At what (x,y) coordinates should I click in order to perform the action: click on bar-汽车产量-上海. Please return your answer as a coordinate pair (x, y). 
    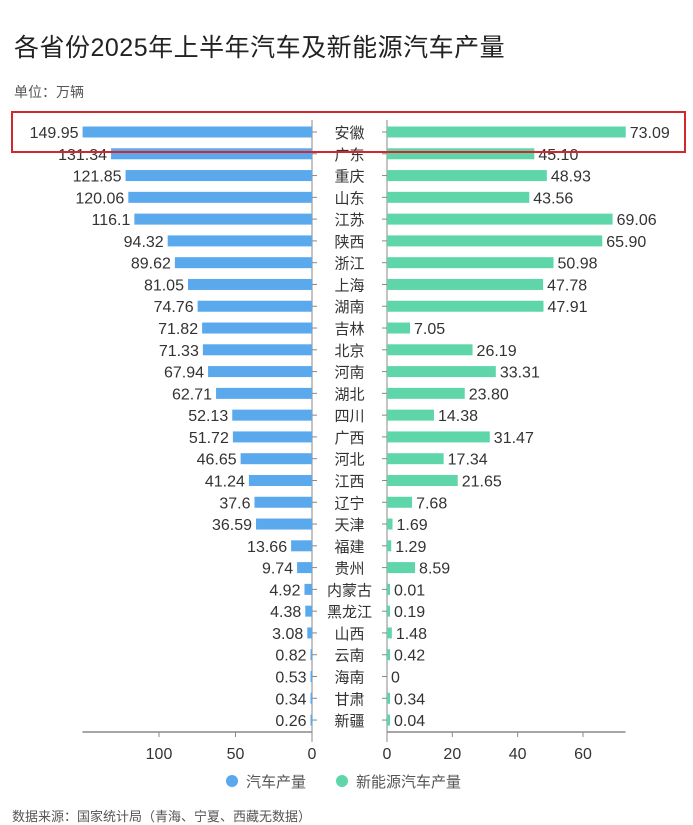
    Looking at the image, I should click on (249, 284).